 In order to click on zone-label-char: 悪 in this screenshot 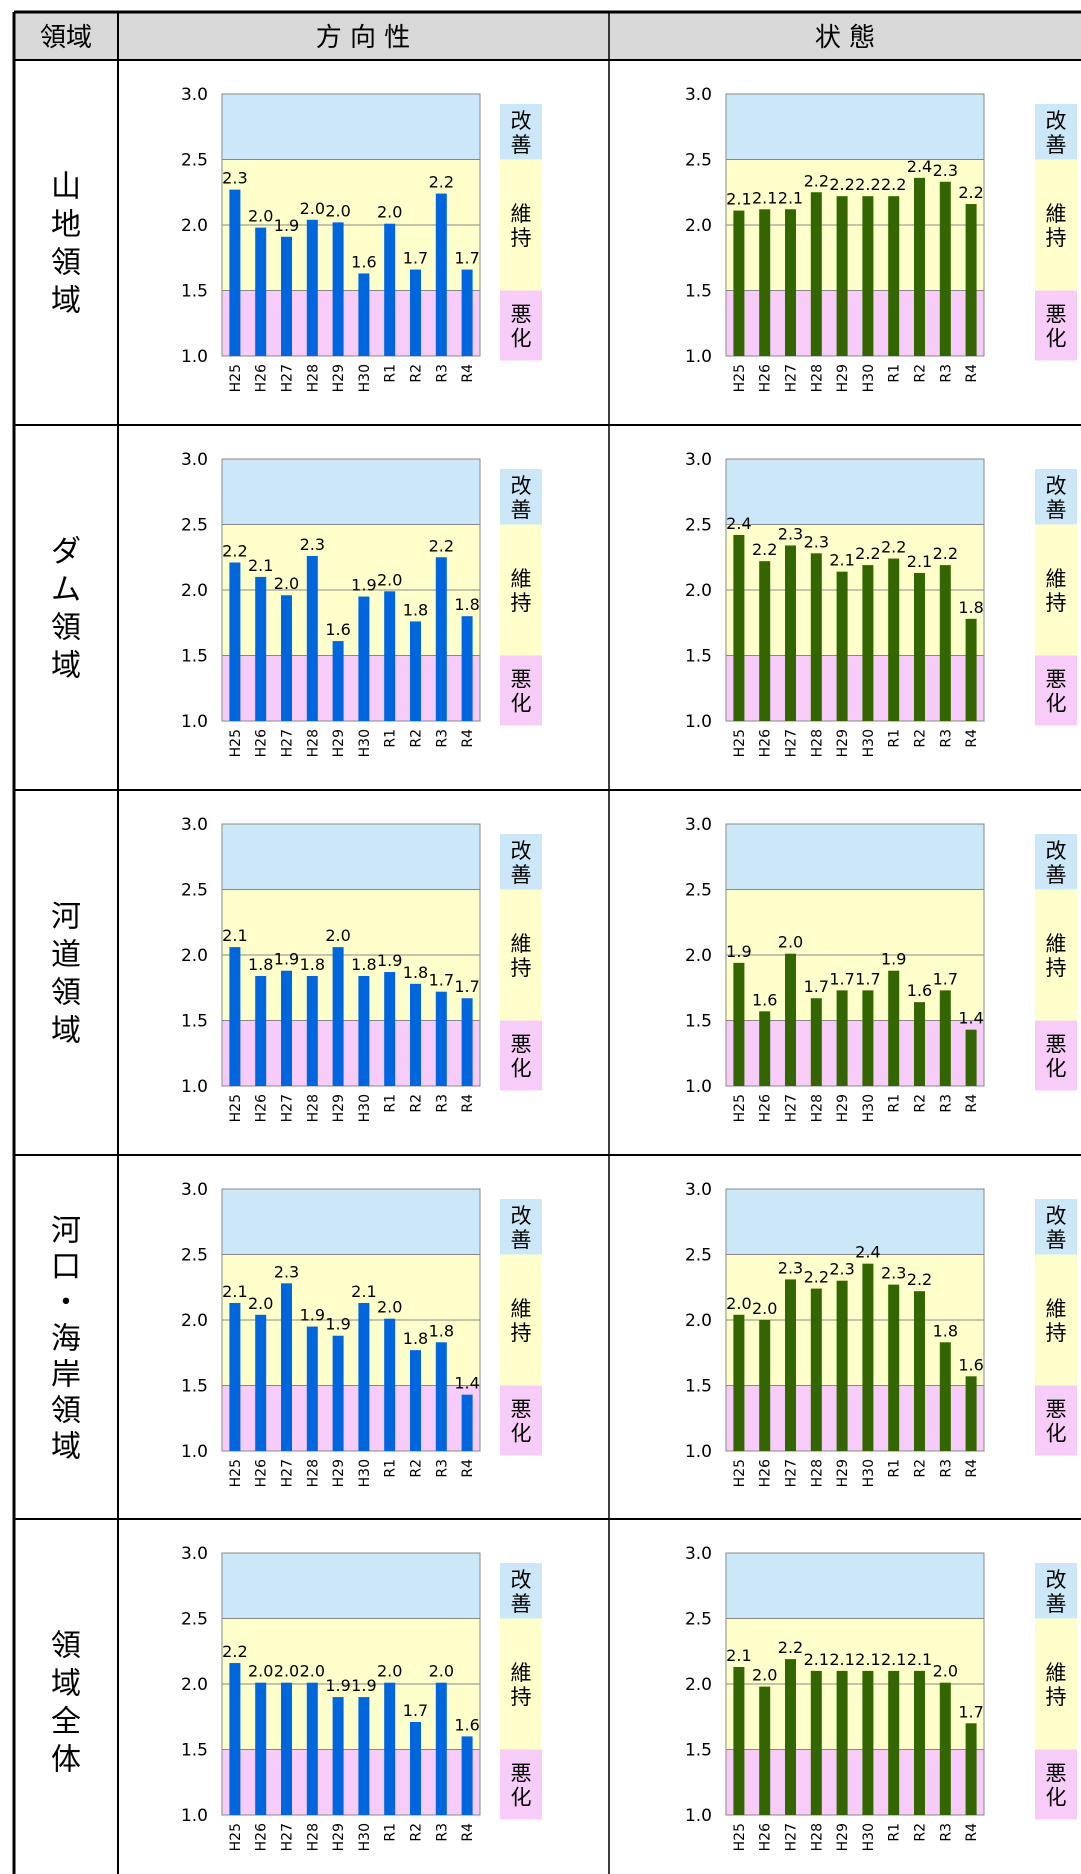, I will do `click(521, 1045)`.